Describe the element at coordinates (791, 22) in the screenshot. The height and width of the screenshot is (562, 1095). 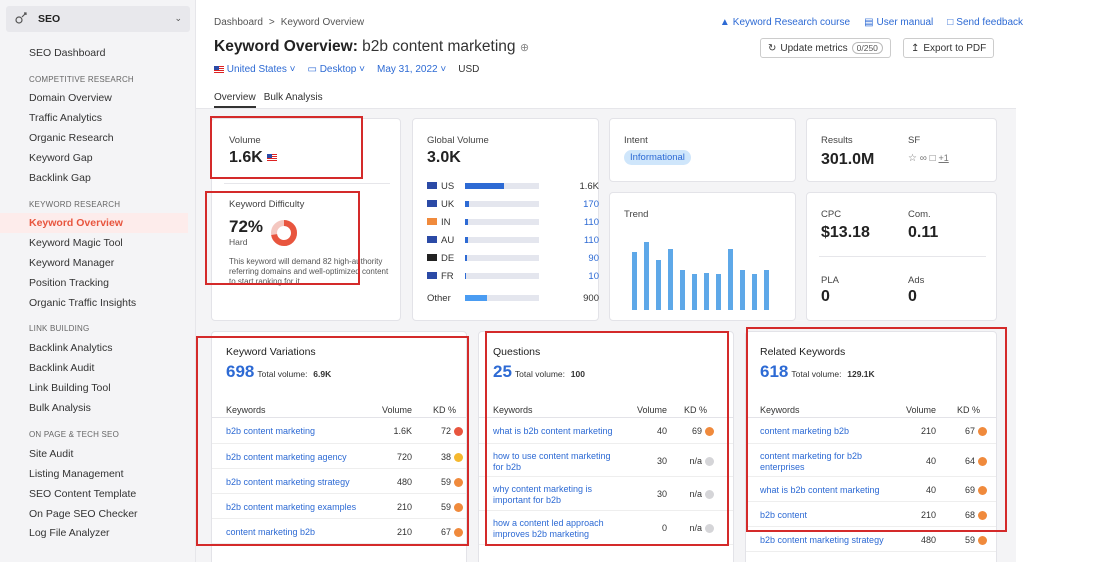
I see `course-link-label: Keyword Research course` at that location.